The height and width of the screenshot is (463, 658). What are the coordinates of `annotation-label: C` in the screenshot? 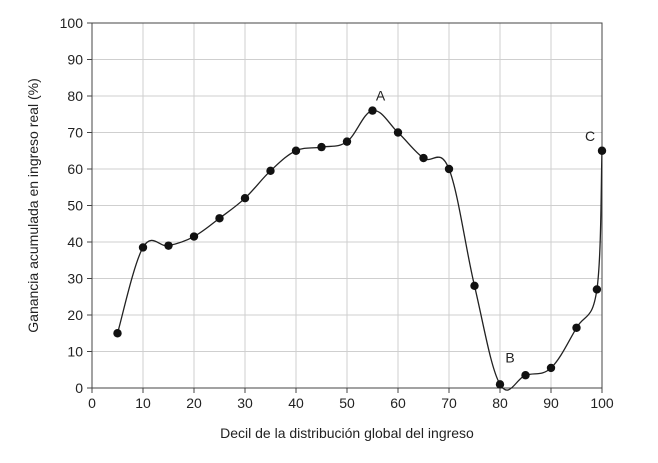 It's located at (590, 136).